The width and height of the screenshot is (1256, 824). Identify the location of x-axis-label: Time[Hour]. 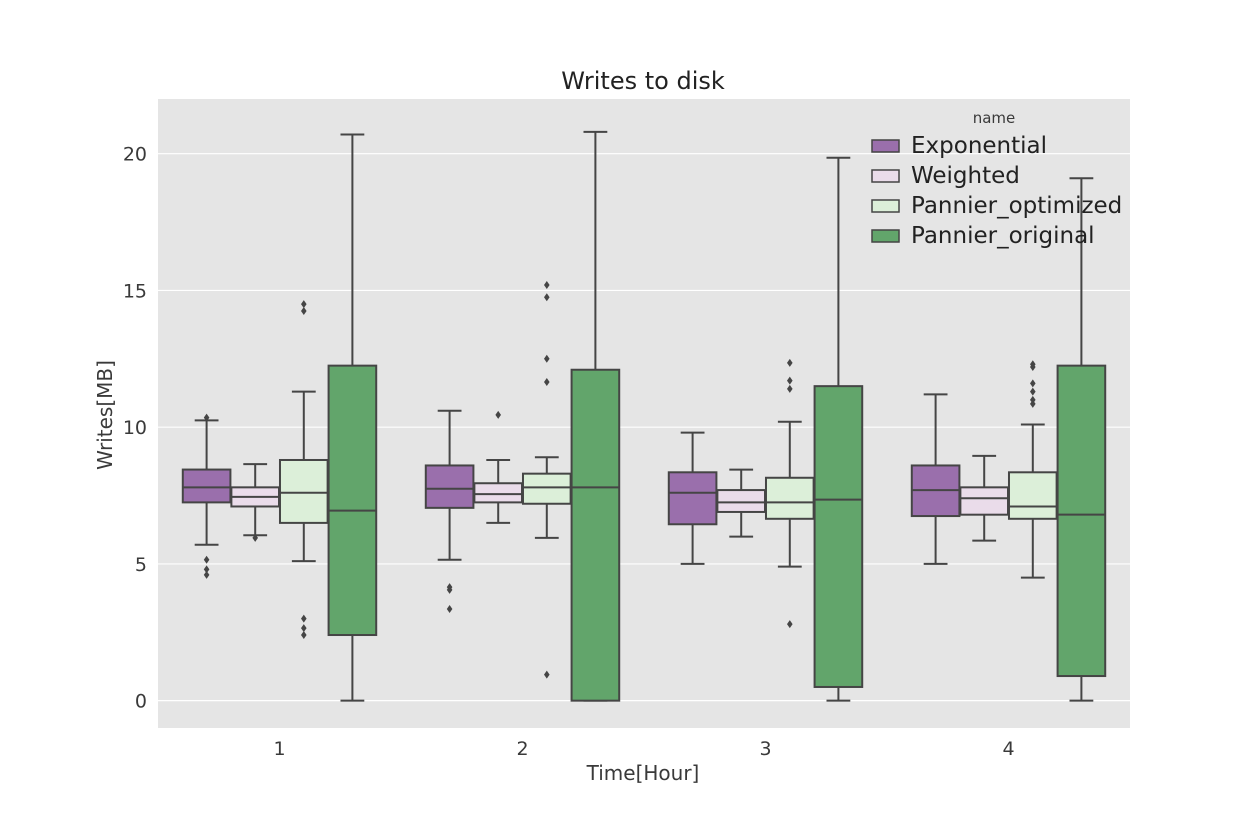
(643, 773).